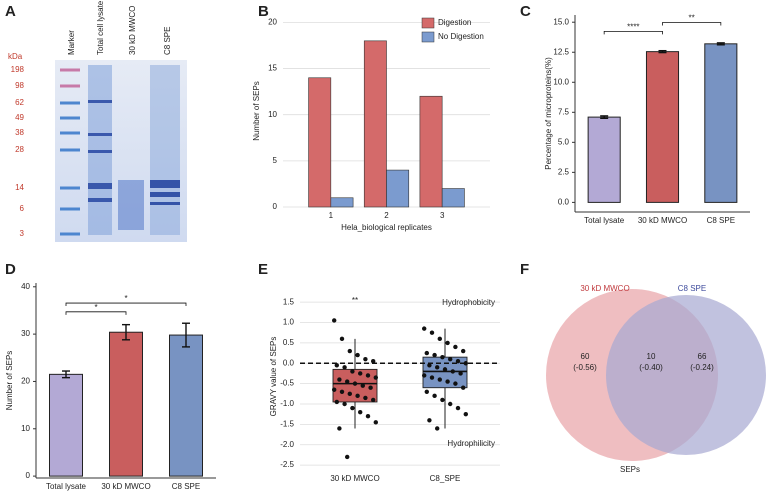  What do you see at coordinates (633, 26) in the screenshot?
I see `significance-label: ****` at bounding box center [633, 26].